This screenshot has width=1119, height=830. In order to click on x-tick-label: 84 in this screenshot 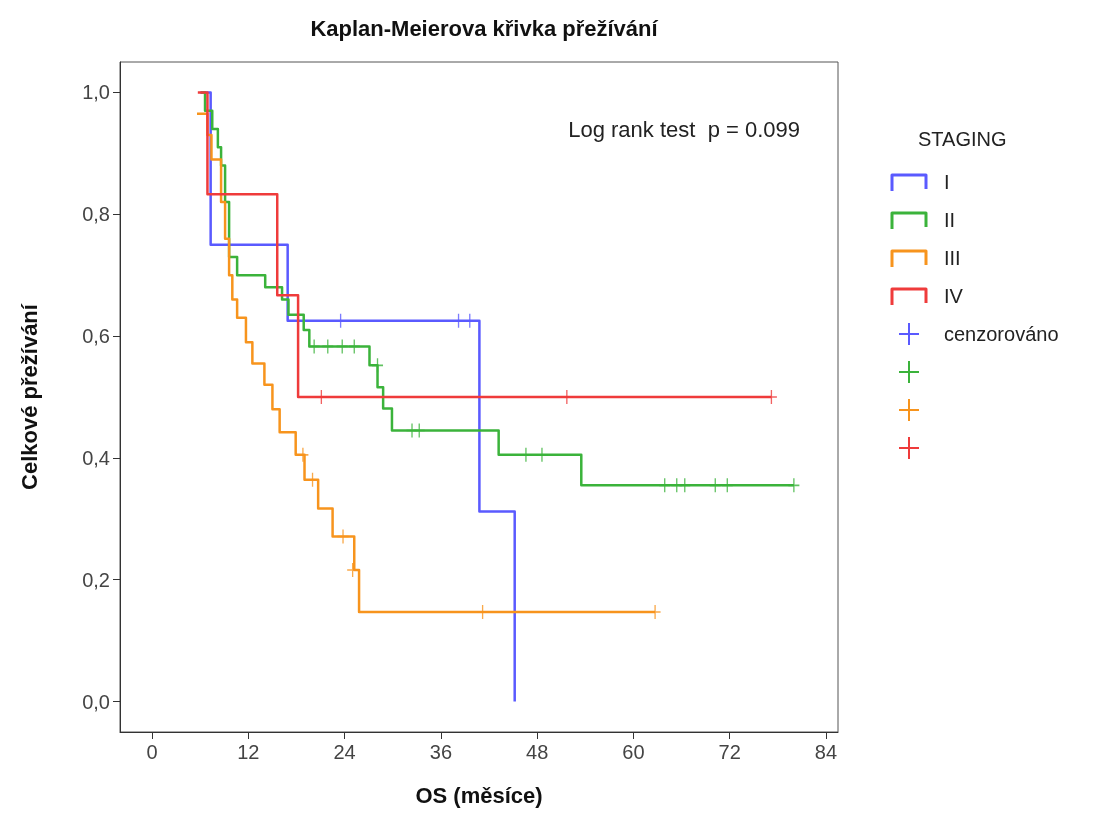, I will do `click(826, 752)`.